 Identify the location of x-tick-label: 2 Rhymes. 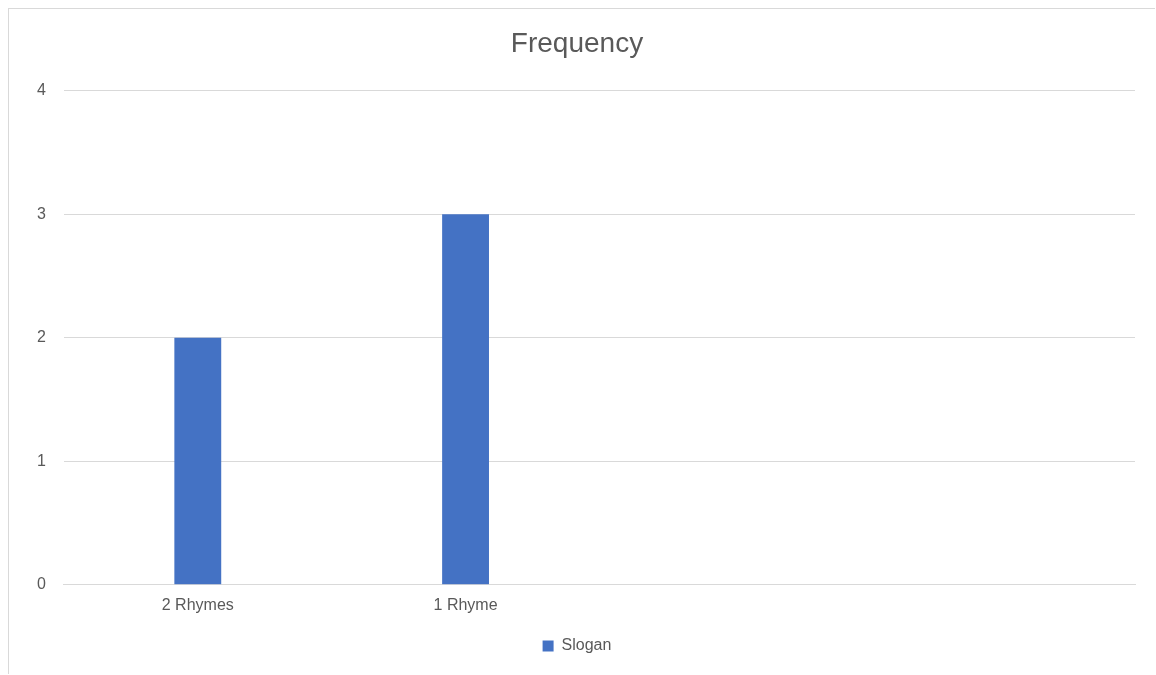
(197, 604).